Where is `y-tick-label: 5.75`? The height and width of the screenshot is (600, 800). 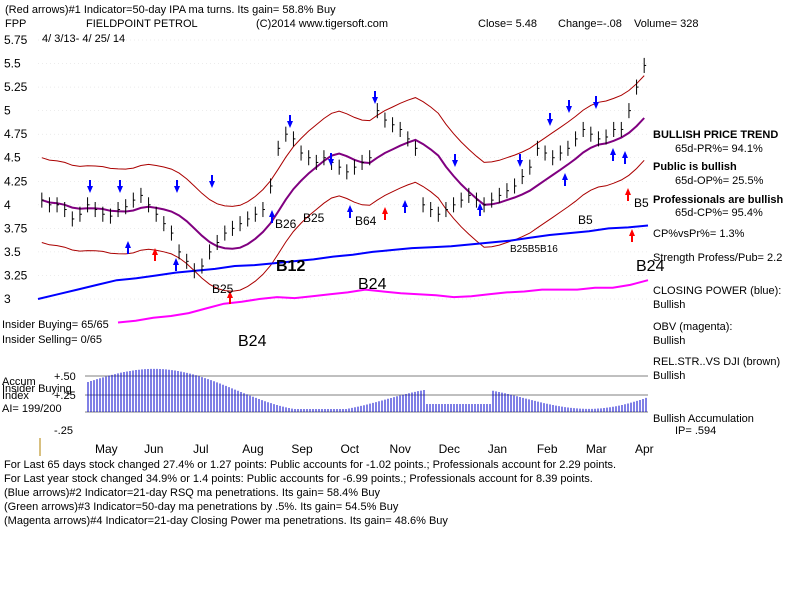
y-tick-label: 5.75 is located at coordinates (16, 40).